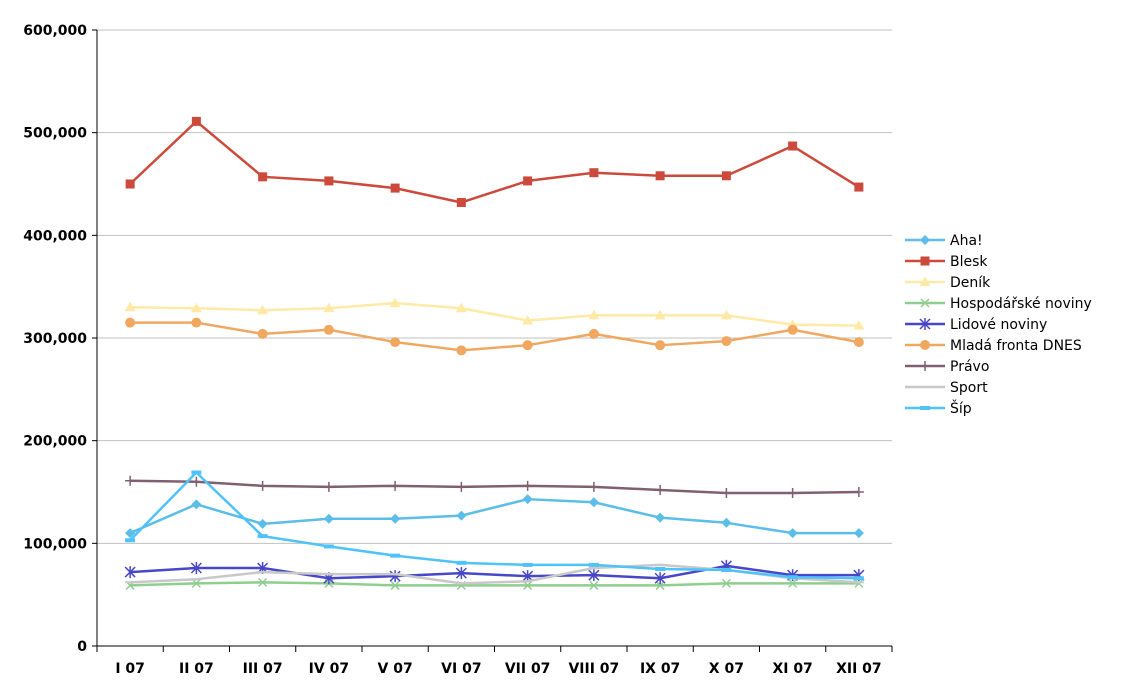 The image size is (1139, 698). Describe the element at coordinates (969, 388) in the screenshot. I see `legend-label: Sport` at that location.